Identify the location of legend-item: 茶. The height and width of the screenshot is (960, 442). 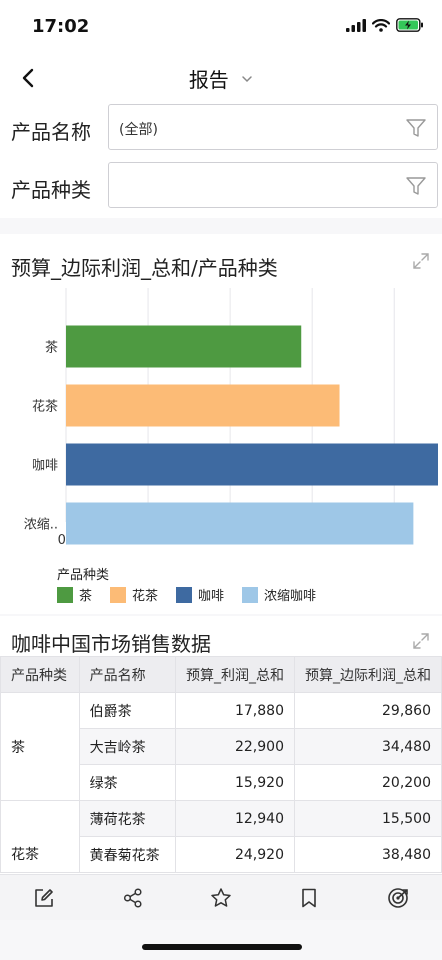
(74, 594).